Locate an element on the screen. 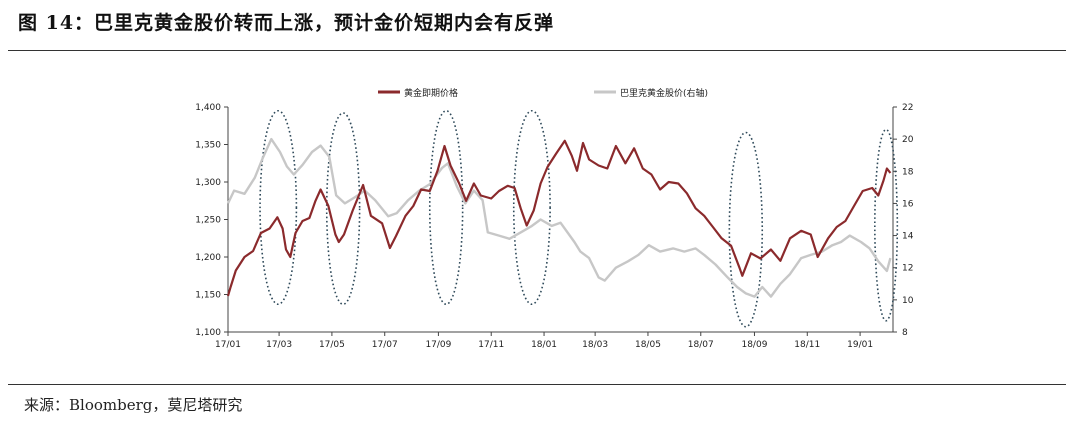 This screenshot has height=425, width=1080. right-tick-label: 10 is located at coordinates (908, 301).